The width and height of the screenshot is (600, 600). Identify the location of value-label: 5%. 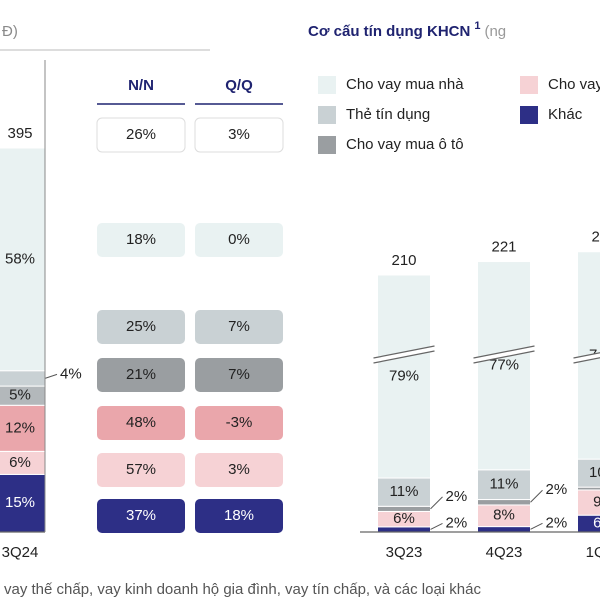
(20, 395).